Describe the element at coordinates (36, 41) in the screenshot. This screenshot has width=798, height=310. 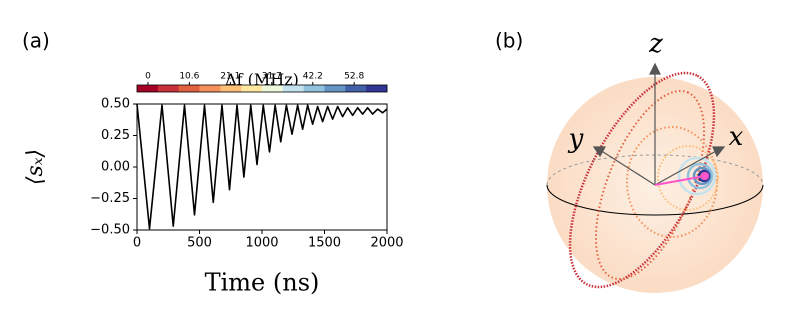
I see `panel-label: (a)` at that location.